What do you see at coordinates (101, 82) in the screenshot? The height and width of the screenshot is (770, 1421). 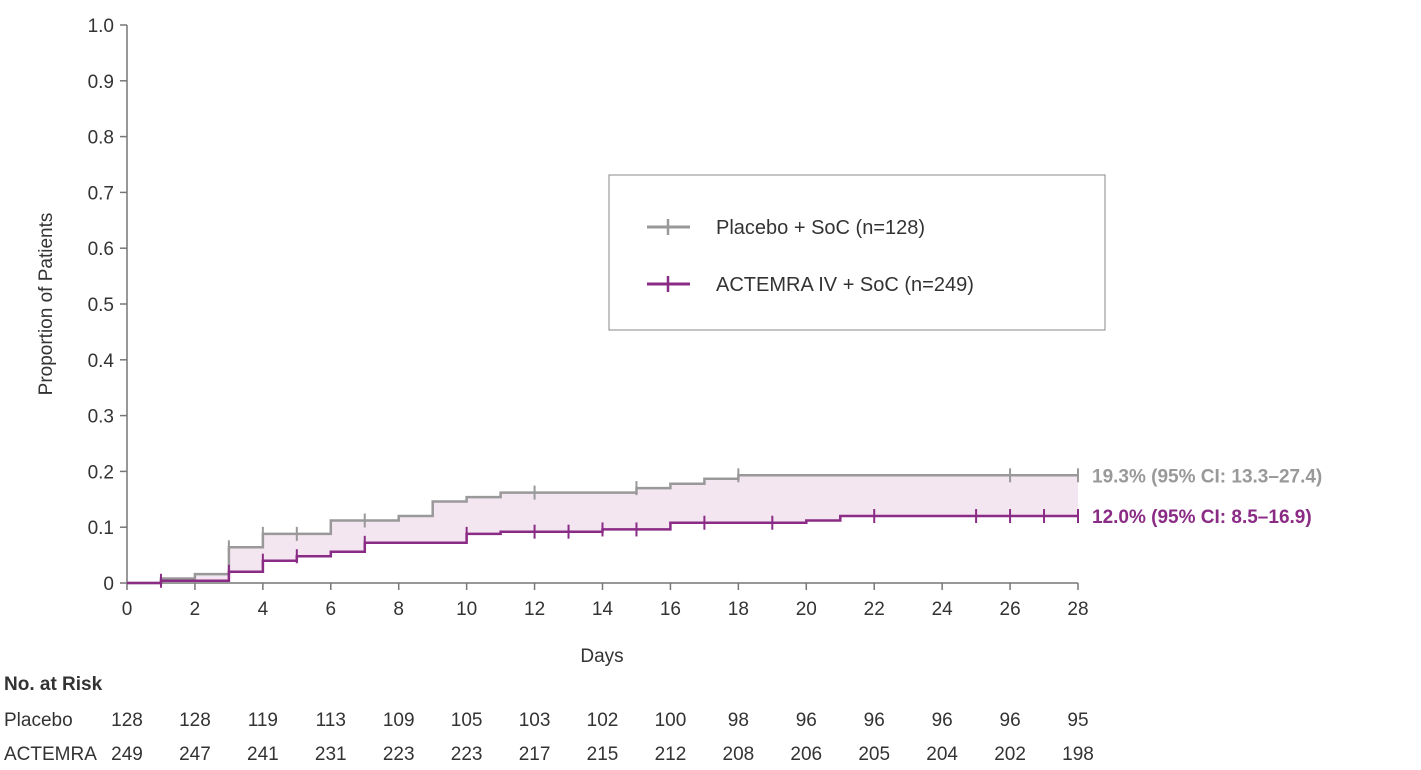 I see `y-tick-label: 0.9` at bounding box center [101, 82].